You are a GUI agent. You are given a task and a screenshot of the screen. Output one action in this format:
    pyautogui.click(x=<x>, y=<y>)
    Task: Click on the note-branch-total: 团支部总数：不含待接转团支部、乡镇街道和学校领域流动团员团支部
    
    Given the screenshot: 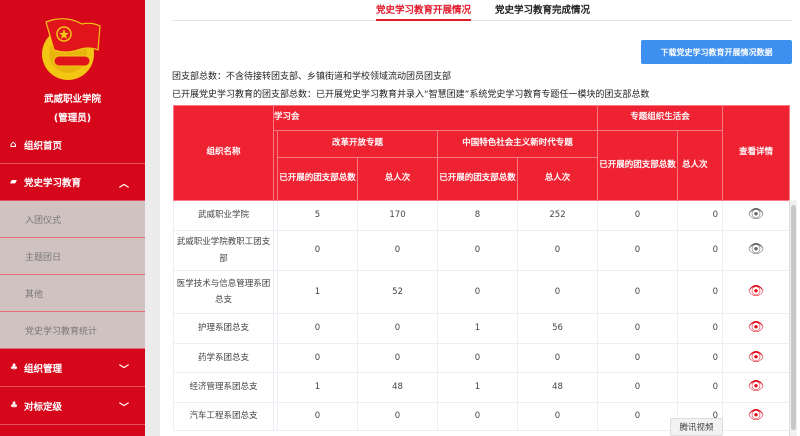 What is the action you would take?
    pyautogui.click(x=312, y=77)
    